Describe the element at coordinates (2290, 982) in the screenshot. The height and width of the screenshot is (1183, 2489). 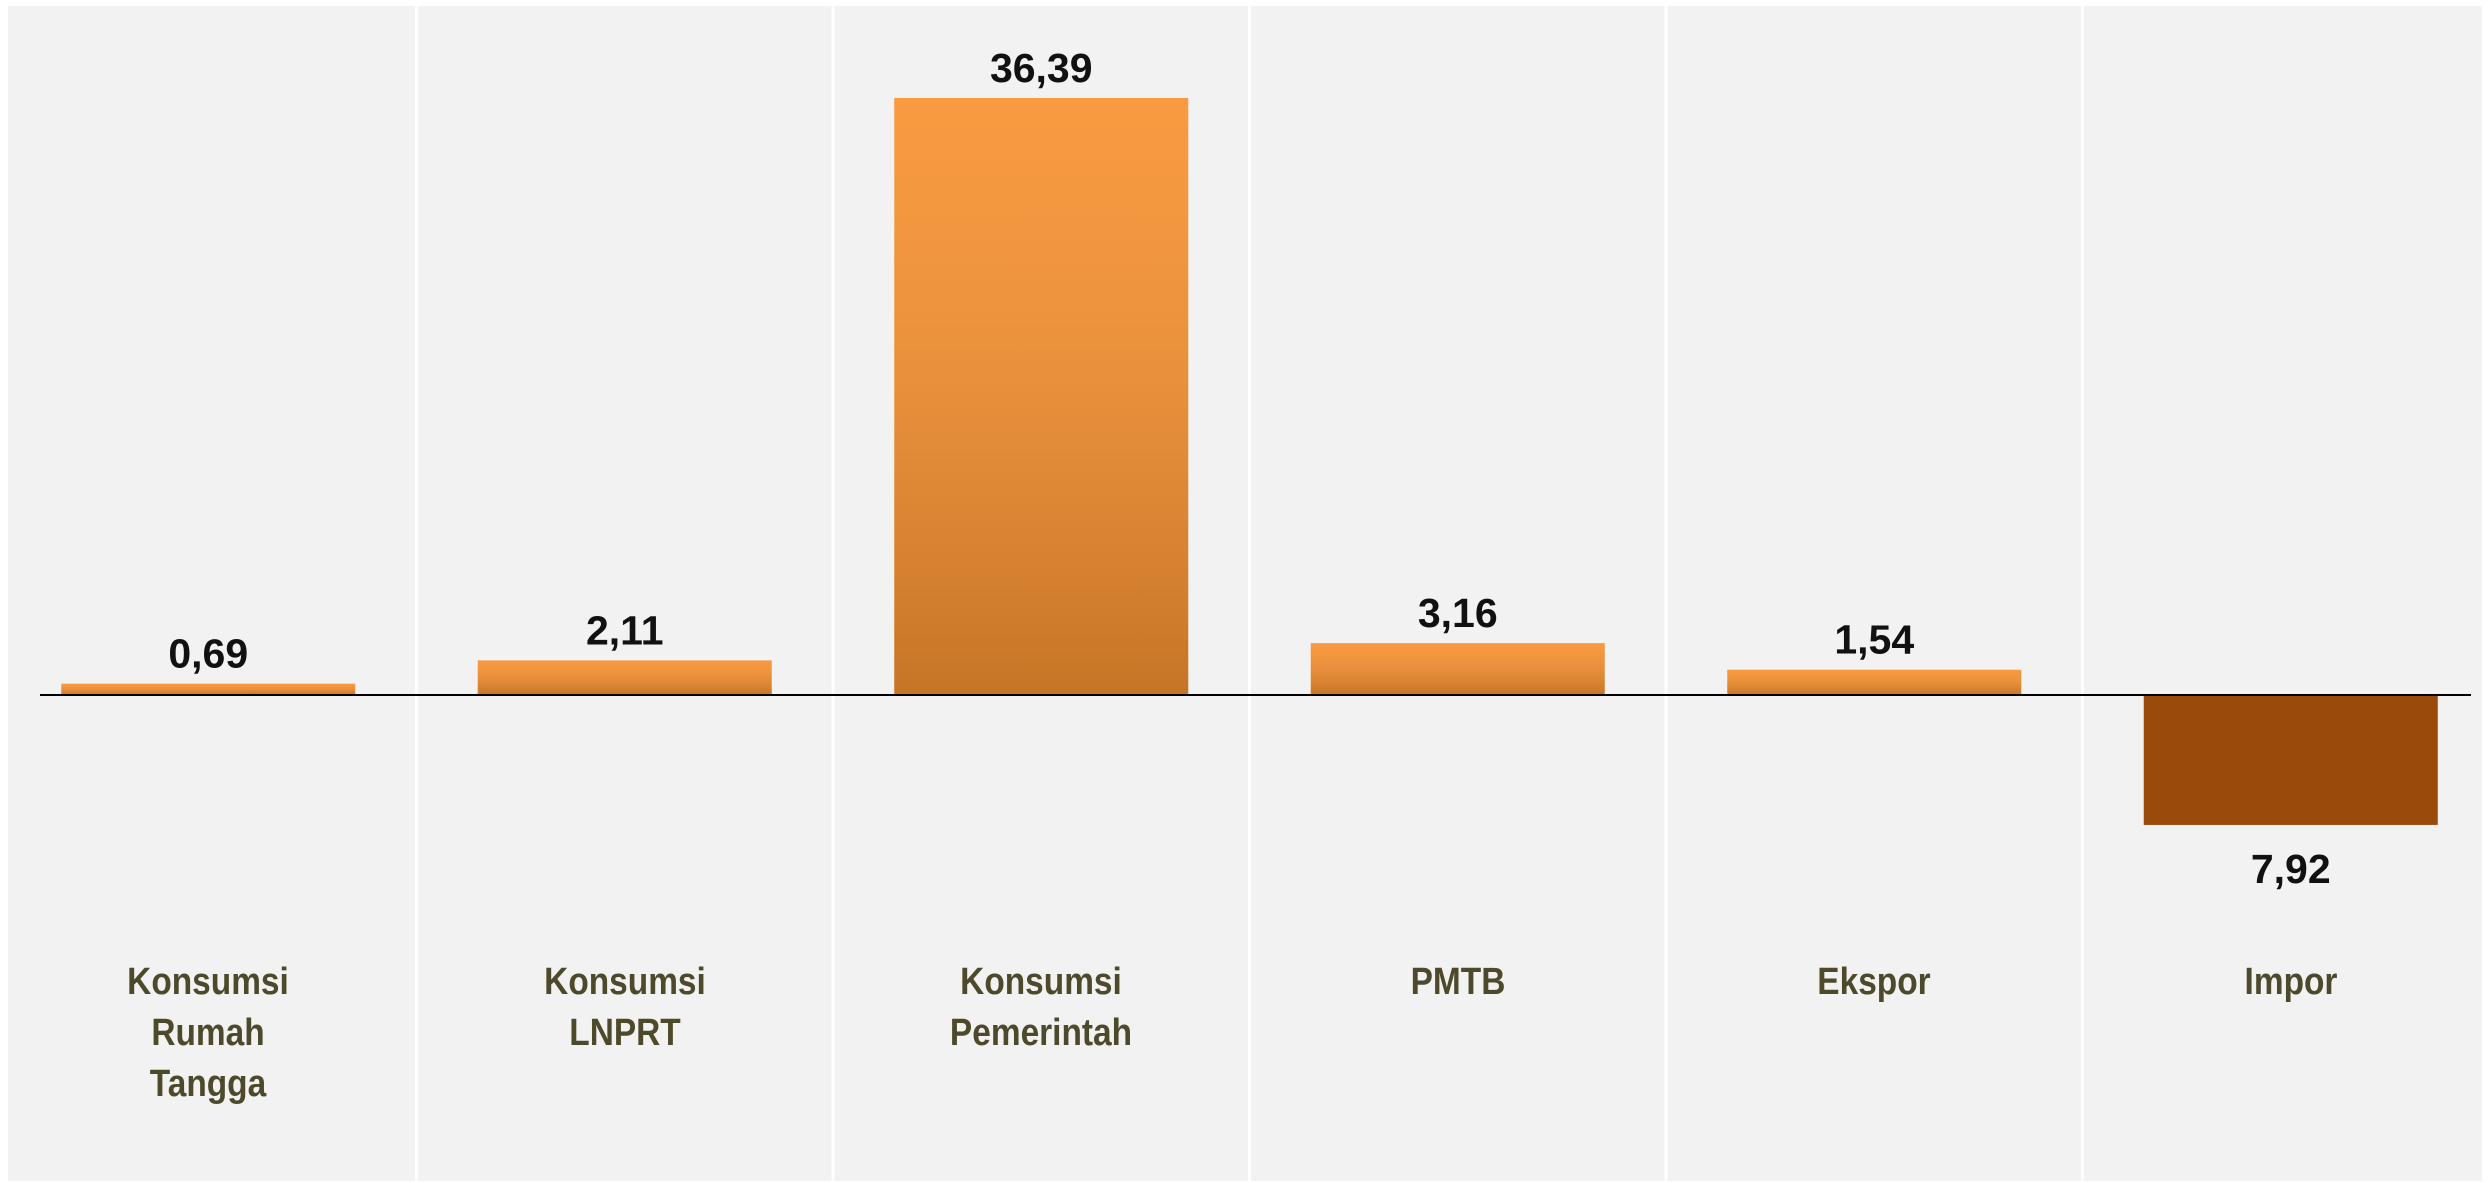
I see `category-label: Impor` at that location.